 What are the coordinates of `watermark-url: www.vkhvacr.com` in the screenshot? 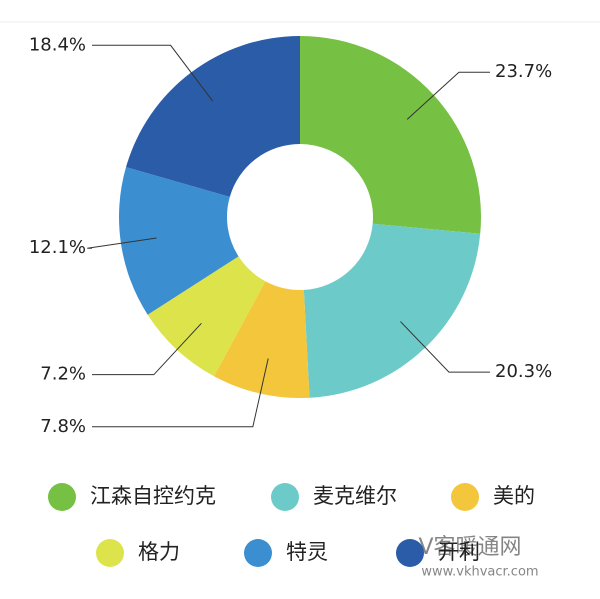 It's located at (479, 572).